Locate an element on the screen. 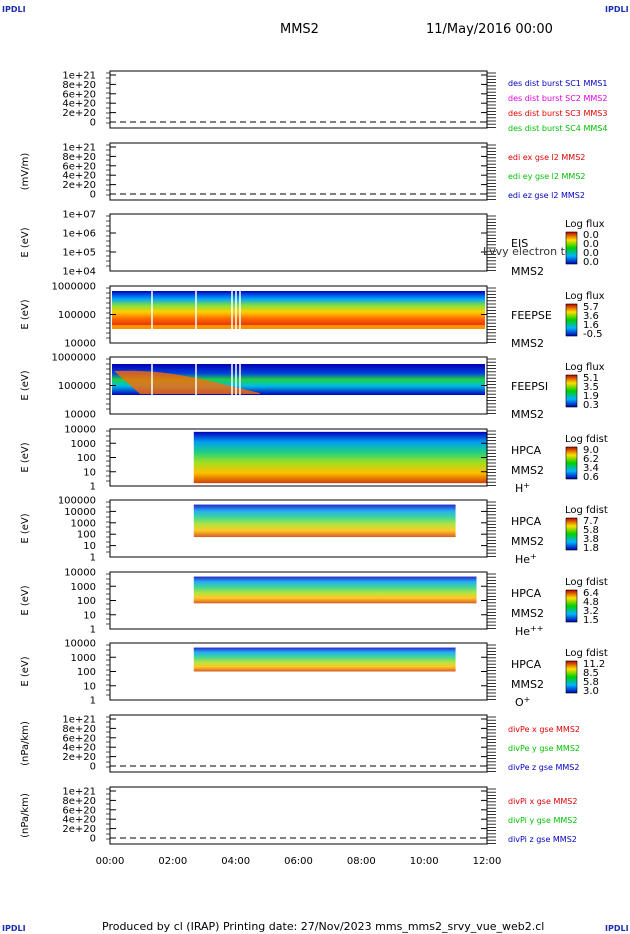  time-tick-label: 02:00 is located at coordinates (172, 861).